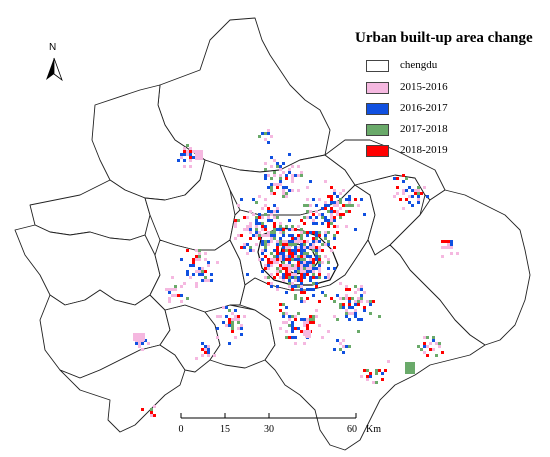  What do you see at coordinates (54, 69) in the screenshot?
I see `north-arrow-icon` at bounding box center [54, 69].